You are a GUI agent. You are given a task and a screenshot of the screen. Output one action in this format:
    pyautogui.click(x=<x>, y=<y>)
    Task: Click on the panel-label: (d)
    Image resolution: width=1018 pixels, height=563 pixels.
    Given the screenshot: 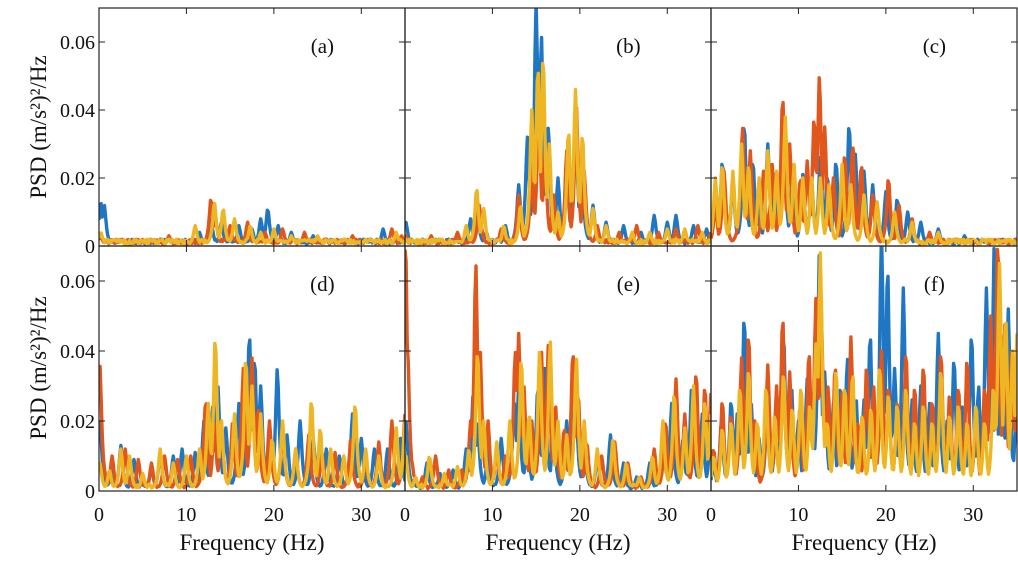 What is the action you would take?
    pyautogui.click(x=322, y=284)
    